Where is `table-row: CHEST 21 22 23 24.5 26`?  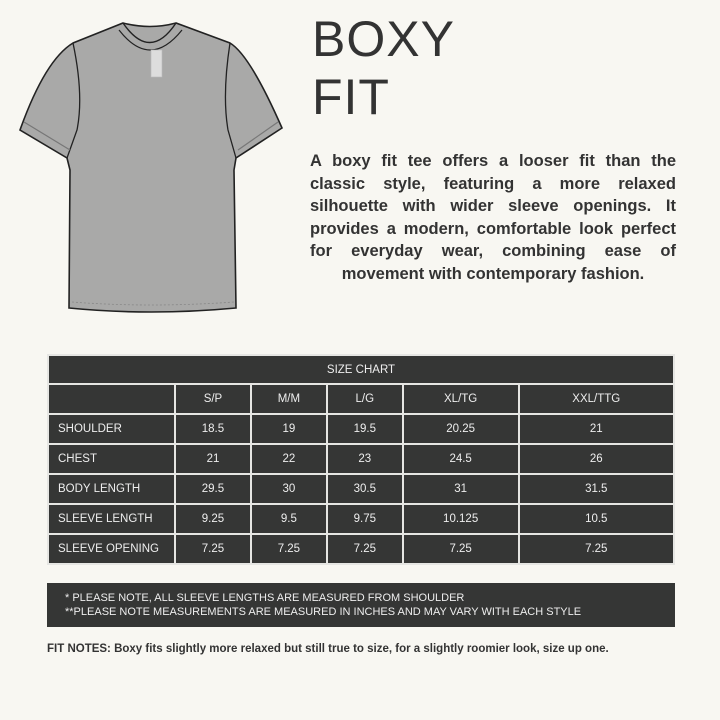 table-row: CHEST 21 22 23 24.5 26 is located at coordinates (361, 459).